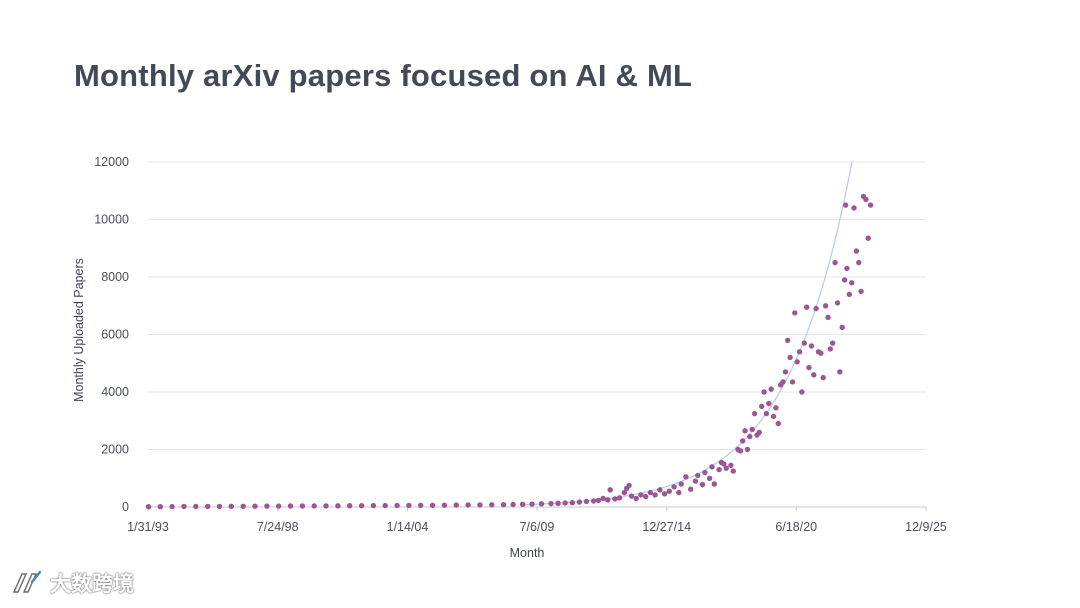 The height and width of the screenshot is (608, 1080). Describe the element at coordinates (115, 277) in the screenshot. I see `y-tick-label: 8000` at that location.